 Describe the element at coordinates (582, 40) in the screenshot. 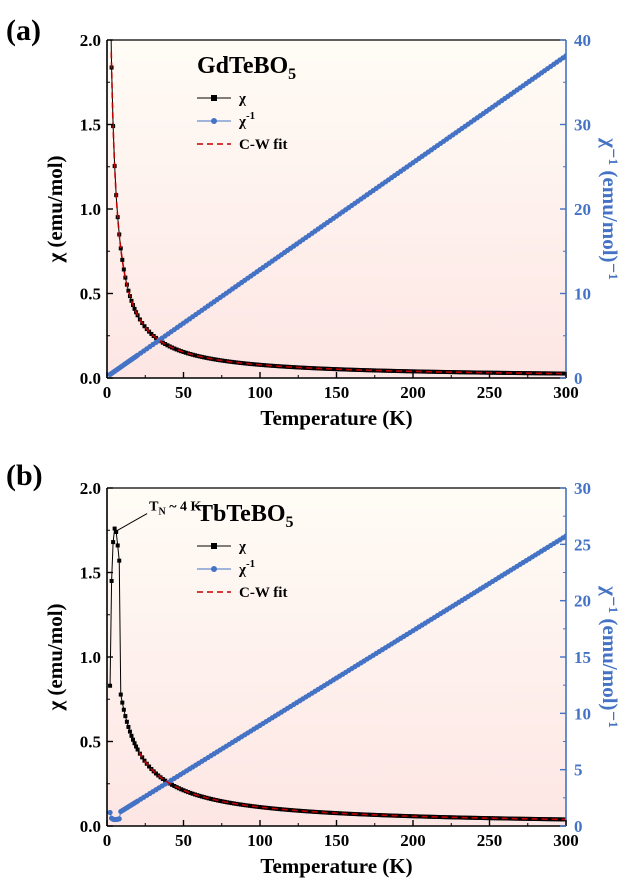

I see `y-right-tick-label: 40` at that location.